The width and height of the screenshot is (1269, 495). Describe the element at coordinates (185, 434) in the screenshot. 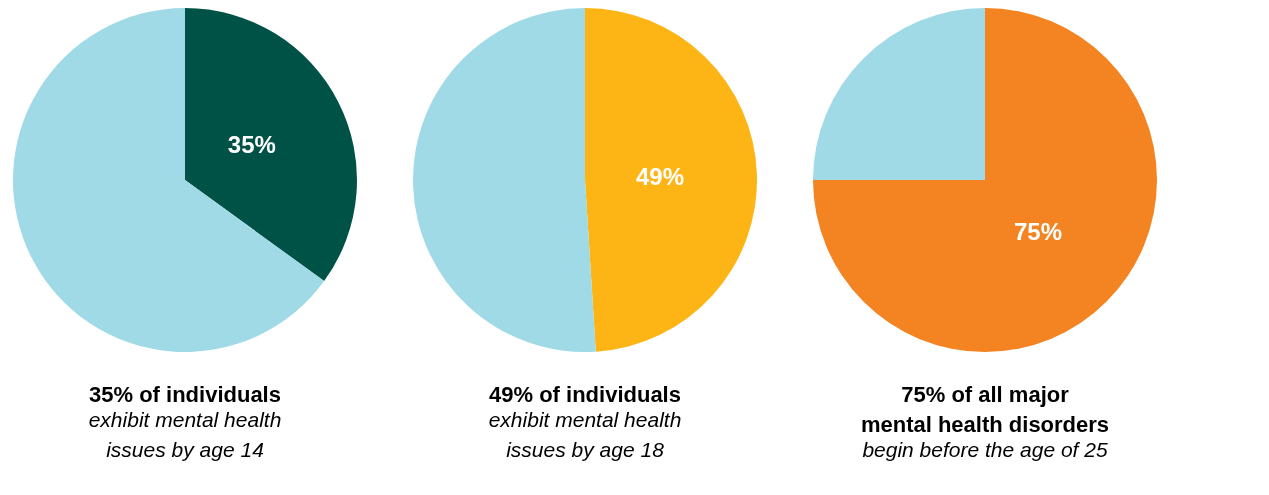

I see `text: exhibit mental health issues by age 14` at that location.